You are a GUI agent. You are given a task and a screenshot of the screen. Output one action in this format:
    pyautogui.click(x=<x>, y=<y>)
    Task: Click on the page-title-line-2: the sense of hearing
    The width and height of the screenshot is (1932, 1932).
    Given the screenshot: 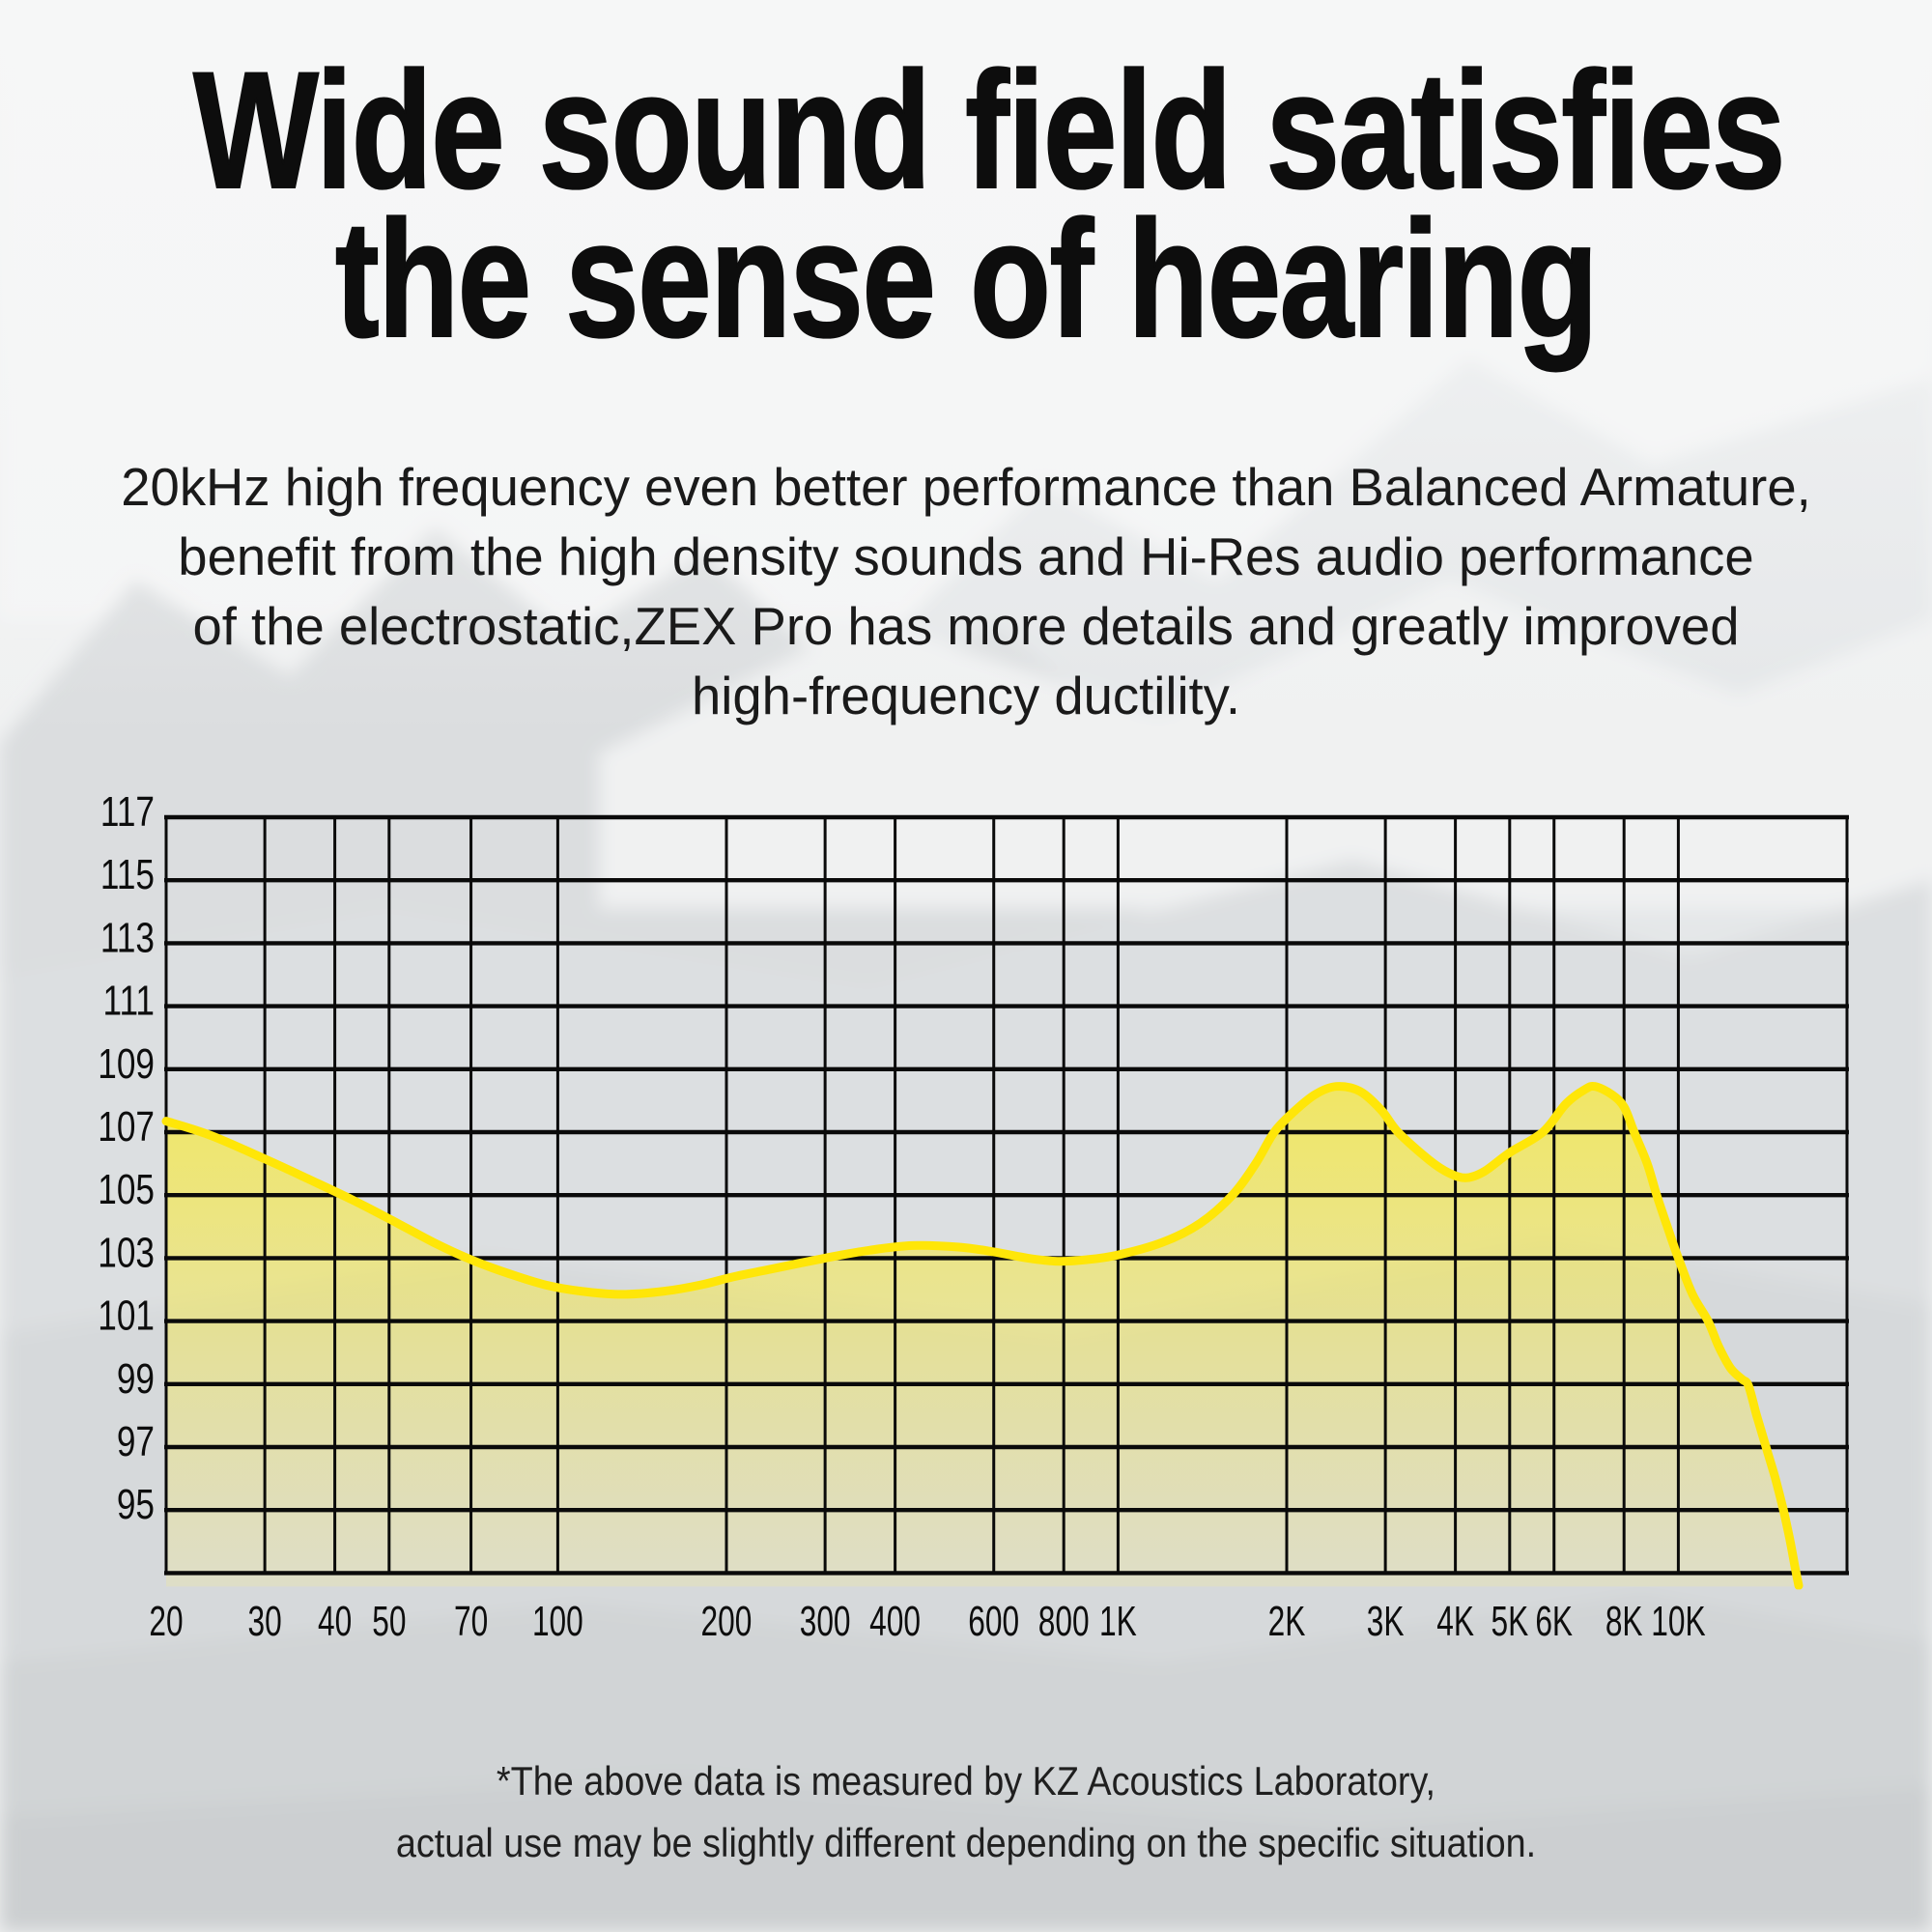 What is the action you would take?
    pyautogui.click(x=966, y=279)
    